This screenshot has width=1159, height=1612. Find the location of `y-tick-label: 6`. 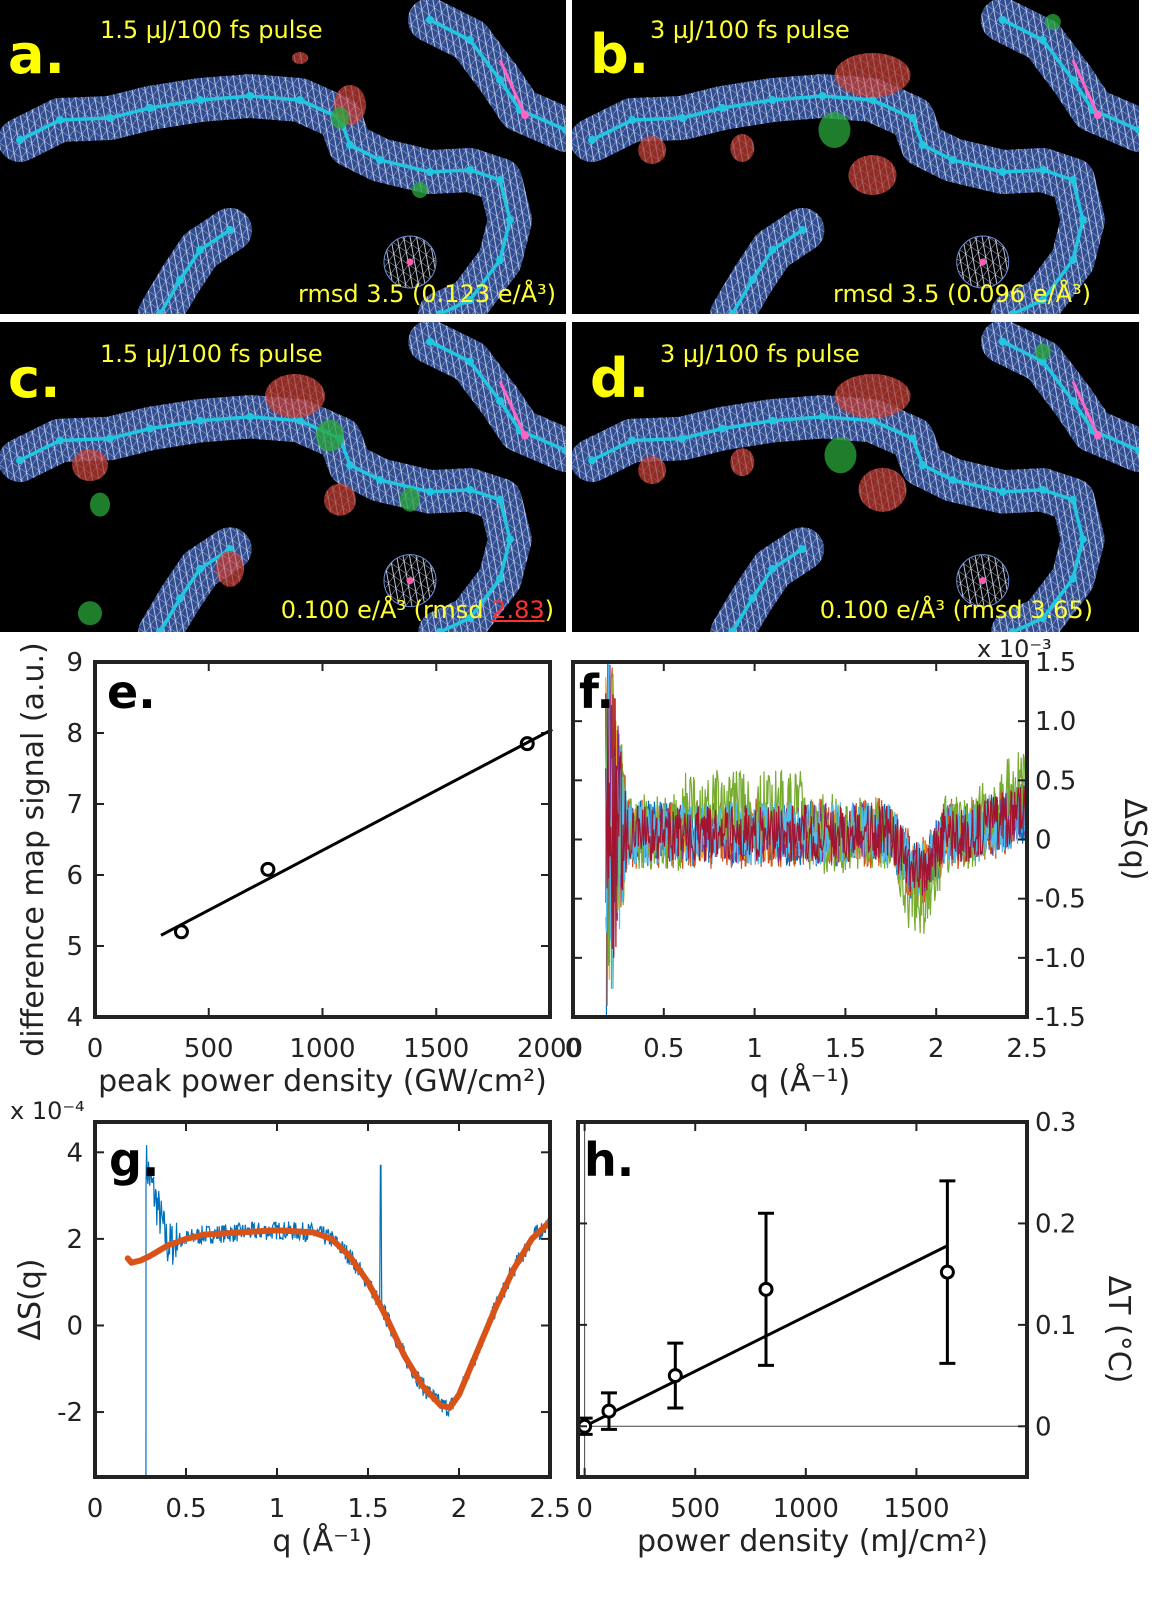

y-tick-label: 6 is located at coordinates (74, 876).